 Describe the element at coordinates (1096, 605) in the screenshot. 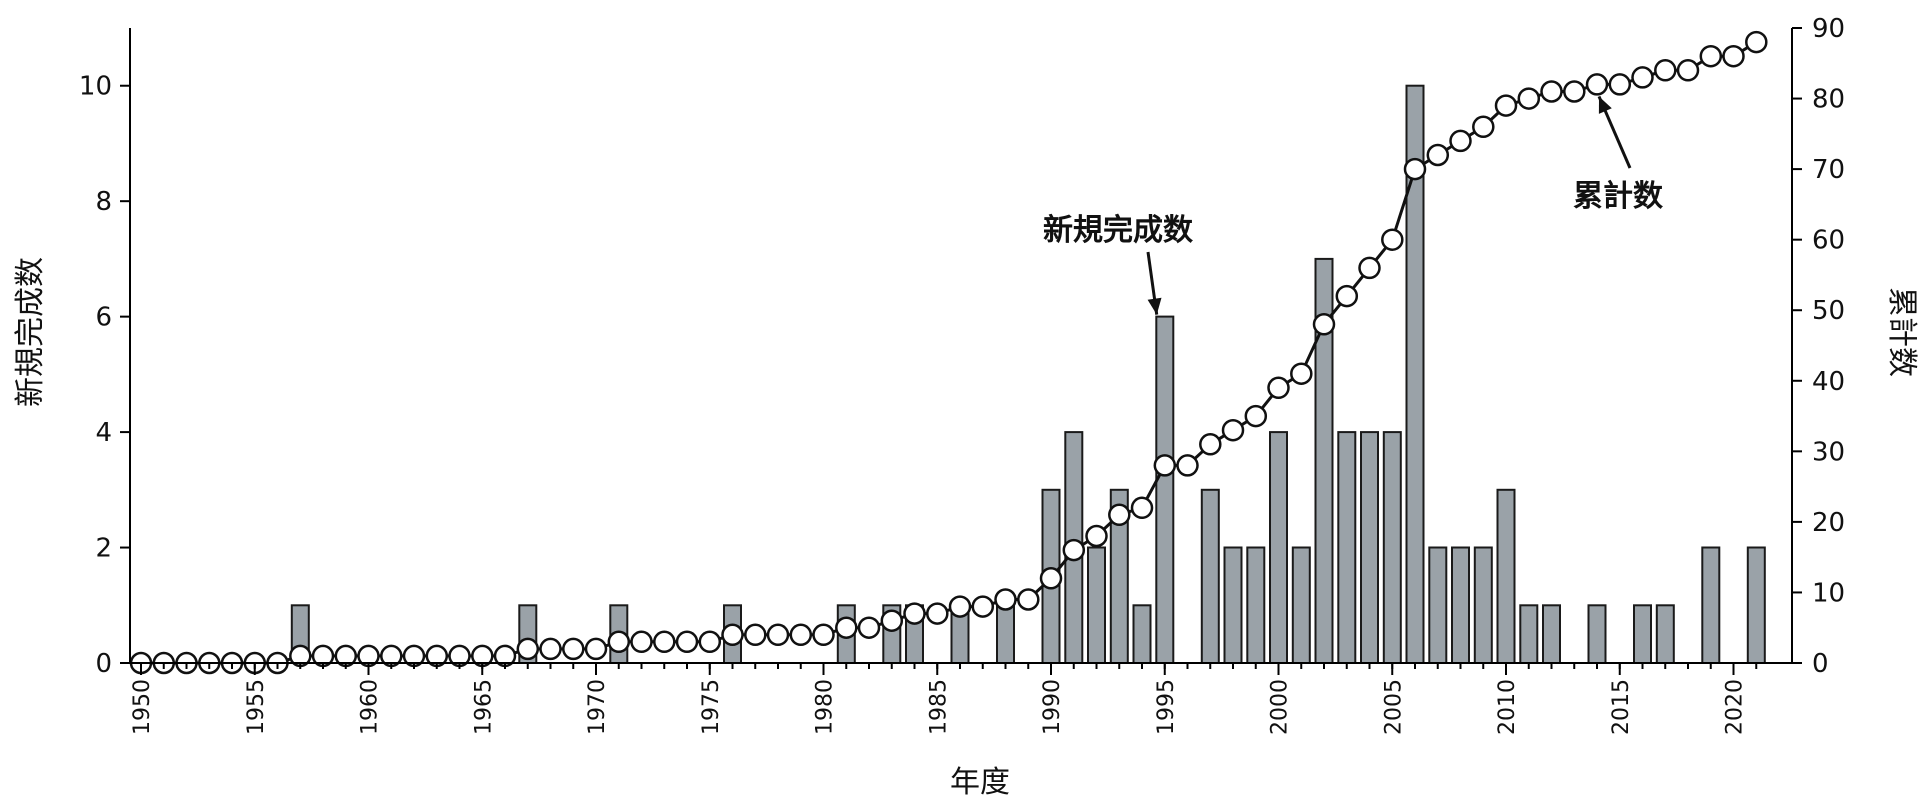

I see `bar-1992` at that location.